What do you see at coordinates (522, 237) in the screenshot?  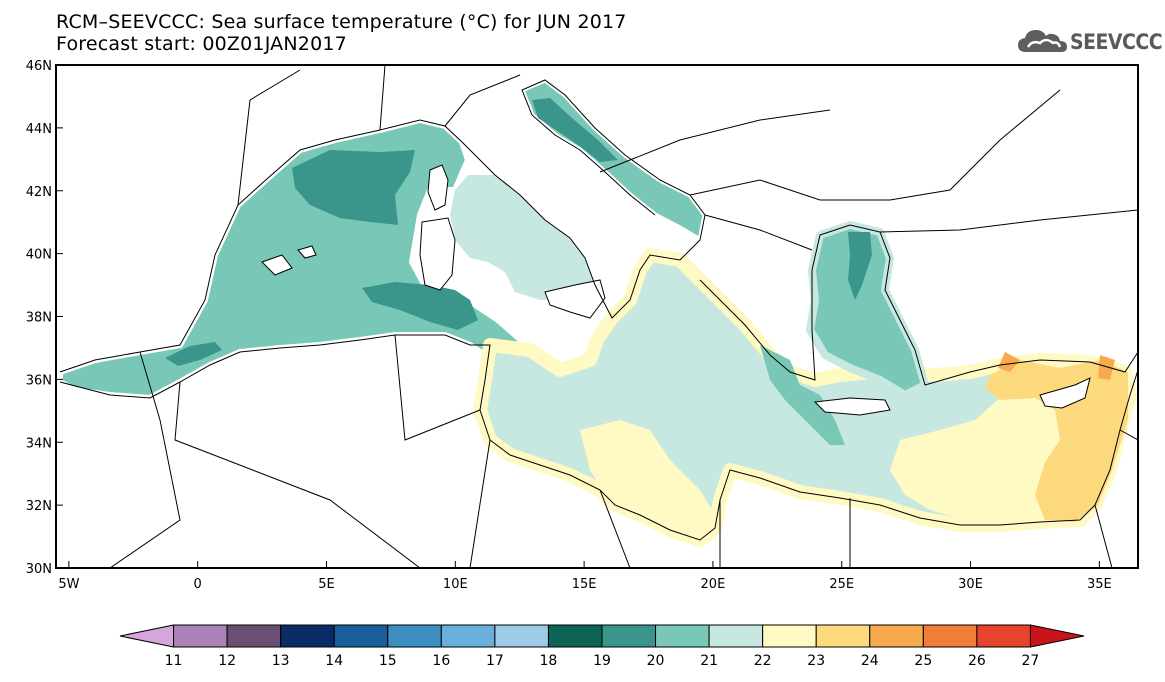 I see `sea-tyrrhenian-warm` at bounding box center [522, 237].